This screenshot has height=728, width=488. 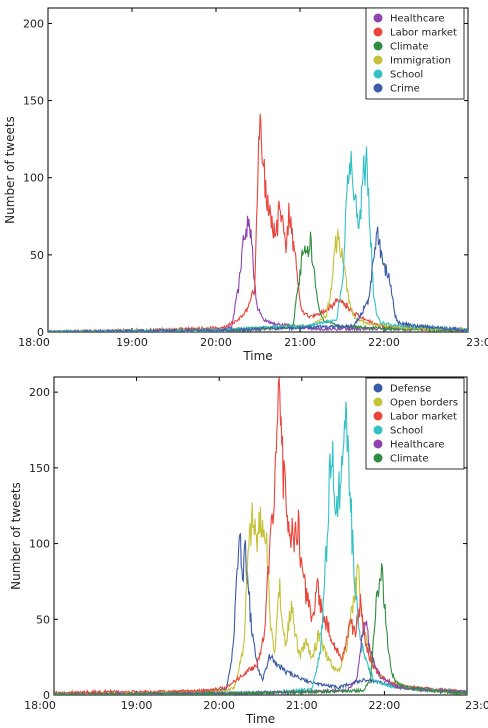 I want to click on series-line-crime, so click(x=258, y=279).